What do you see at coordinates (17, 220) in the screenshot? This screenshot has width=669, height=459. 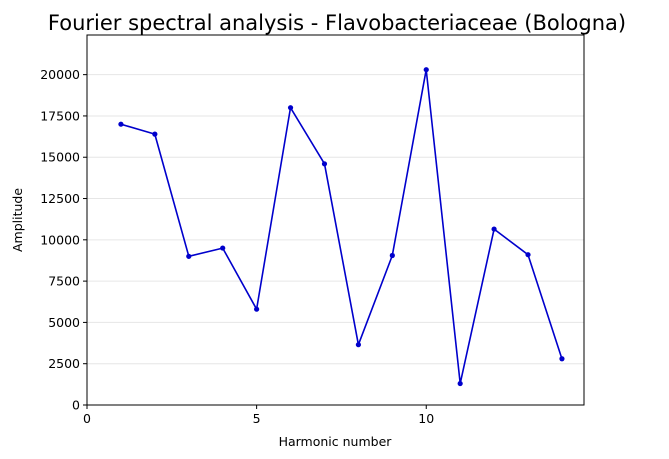 I see `y-axis-label: Amplitude` at bounding box center [17, 220].